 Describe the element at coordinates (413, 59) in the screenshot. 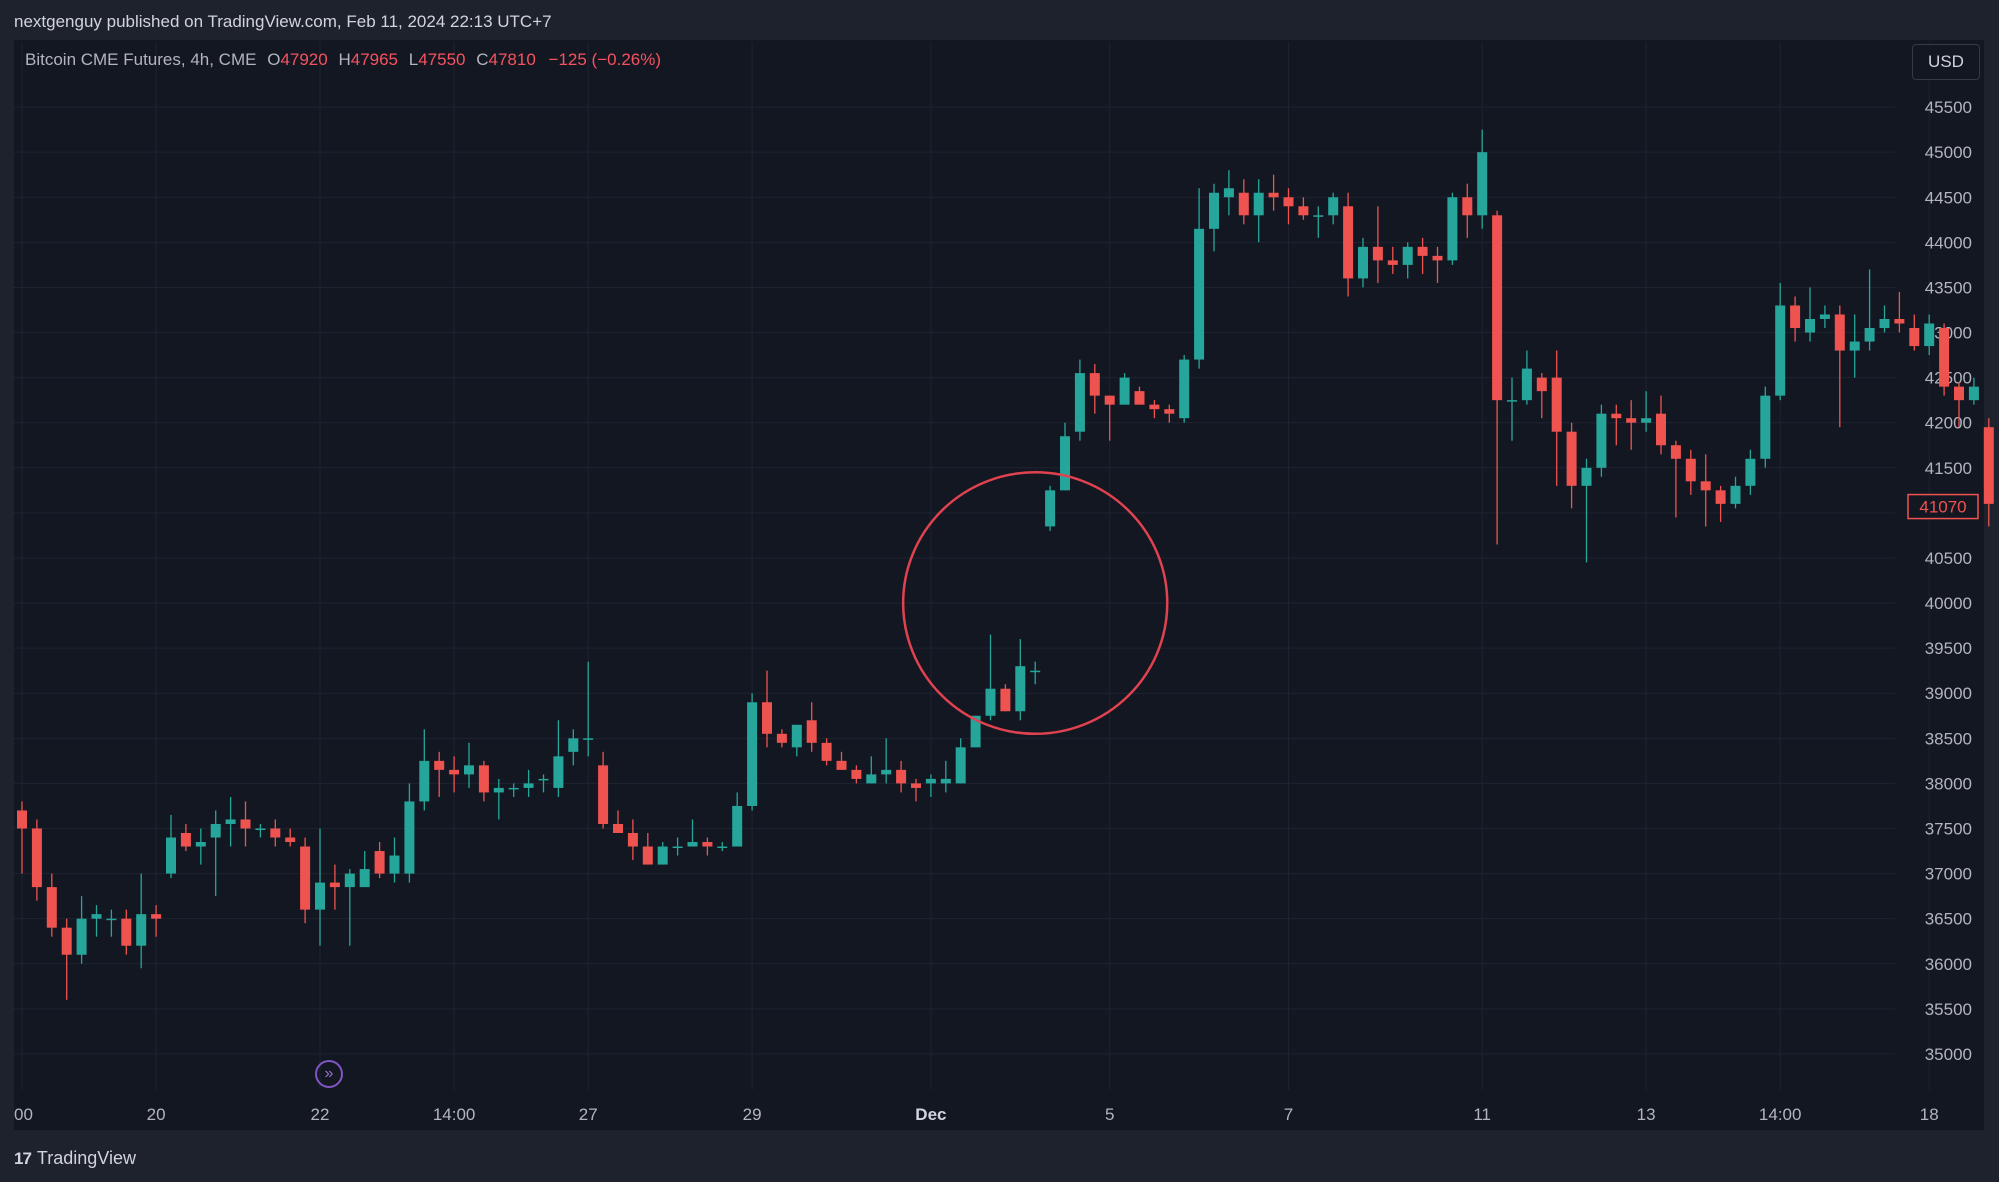

I see `low-label: L` at that location.